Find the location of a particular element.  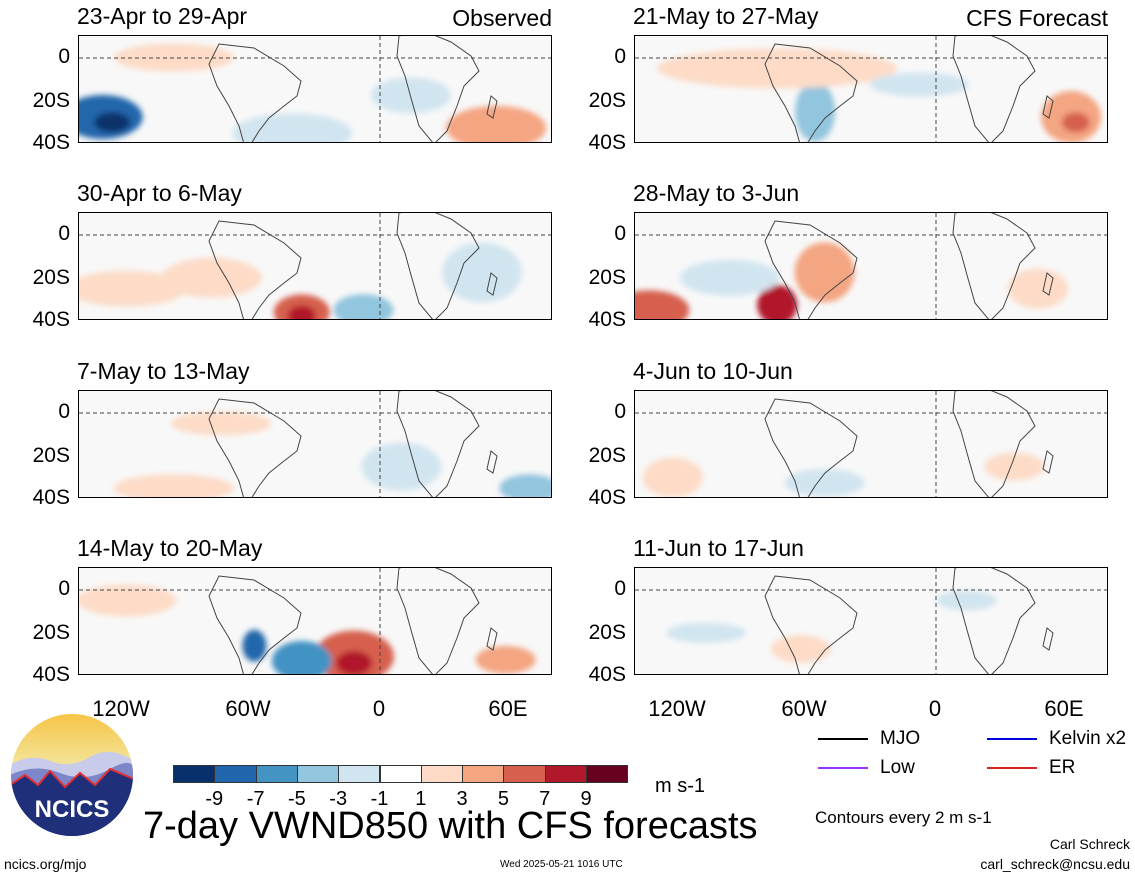

panel-title: 21-May to 27-May is located at coordinates (726, 16).